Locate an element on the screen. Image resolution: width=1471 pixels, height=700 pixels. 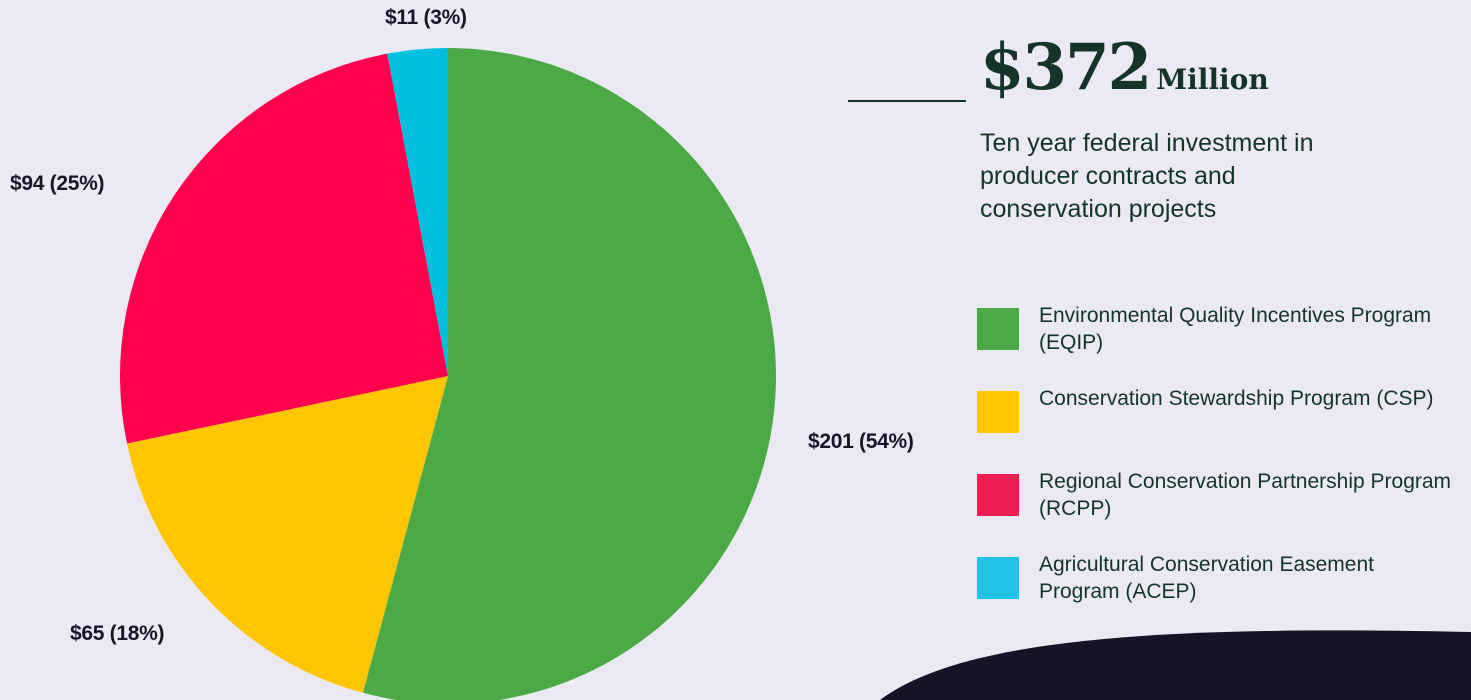
pie-slice-csp is located at coordinates (287, 534).